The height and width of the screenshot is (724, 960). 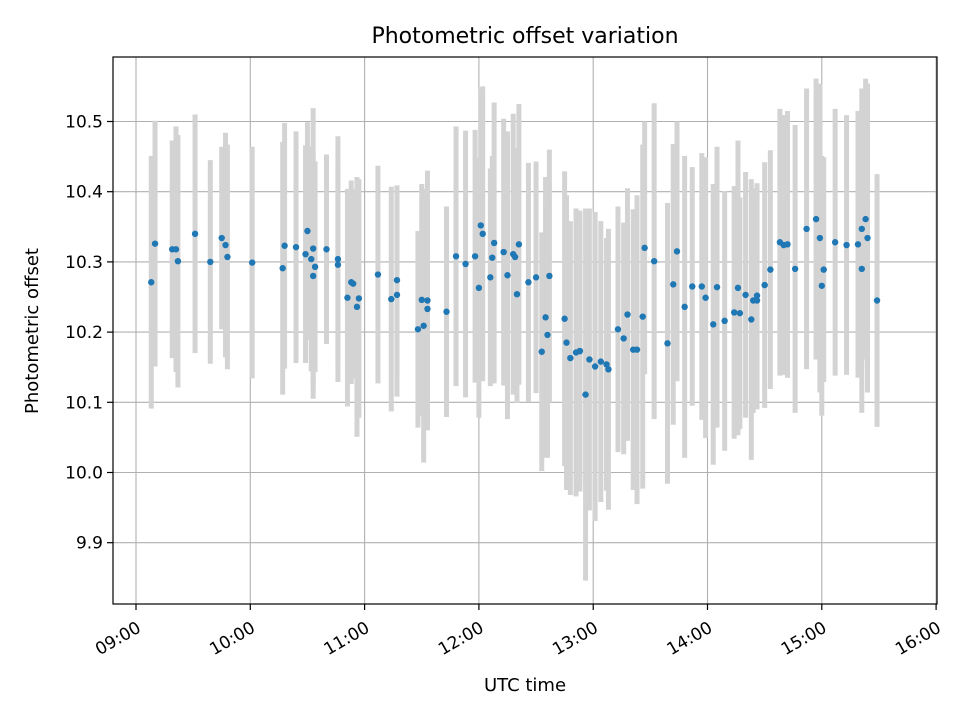 I want to click on chart-title: Photometric offset variation, so click(x=524, y=36).